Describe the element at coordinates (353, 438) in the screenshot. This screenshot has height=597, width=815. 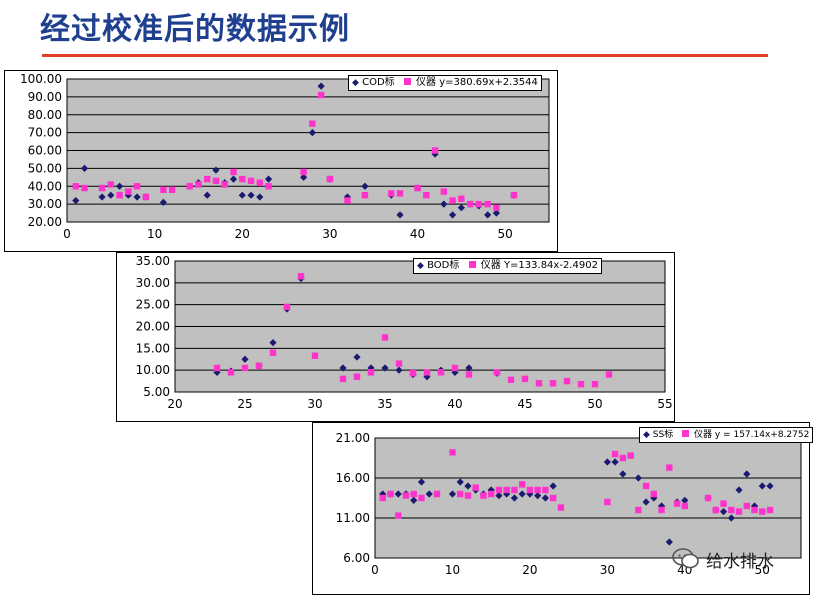
I see `y-tick-label: 21.00` at that location.